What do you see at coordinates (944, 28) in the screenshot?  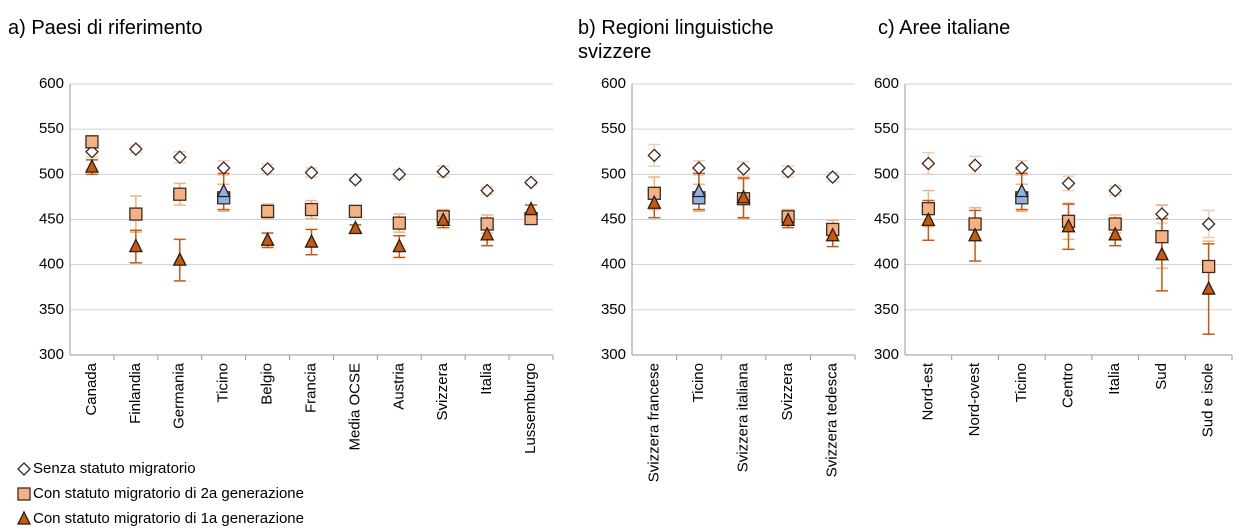 I see `chart-title: c) Aree italiane` at bounding box center [944, 28].